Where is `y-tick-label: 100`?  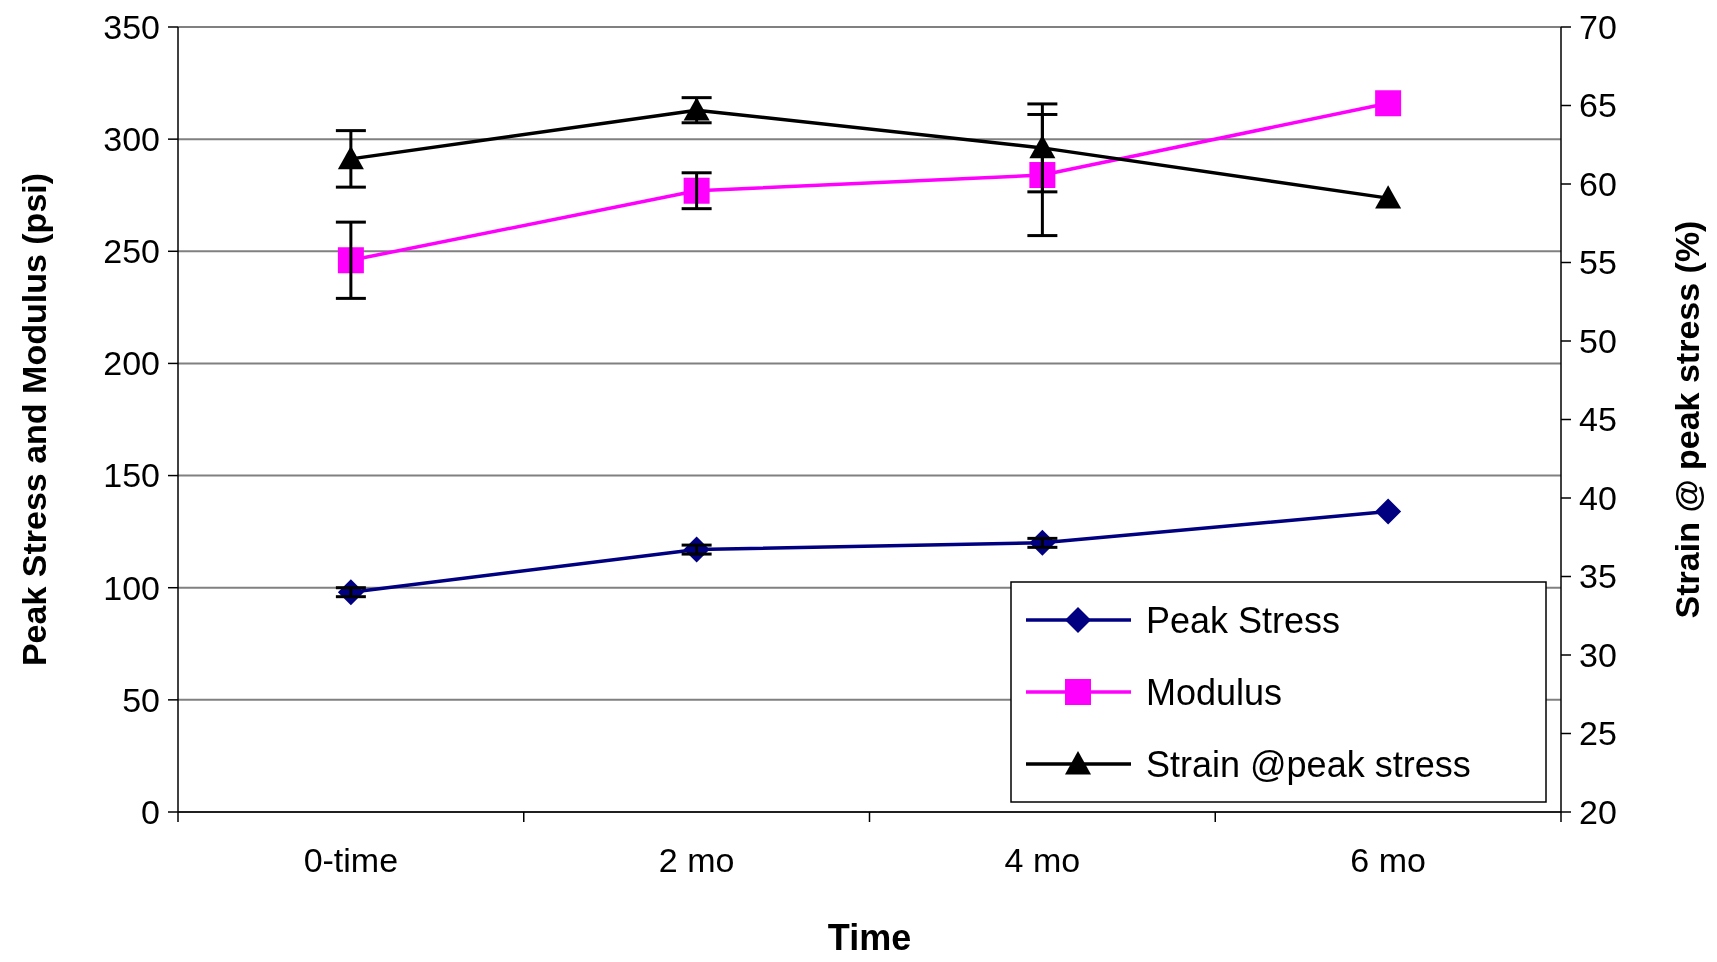
y-tick-label: 100 is located at coordinates (131, 587).